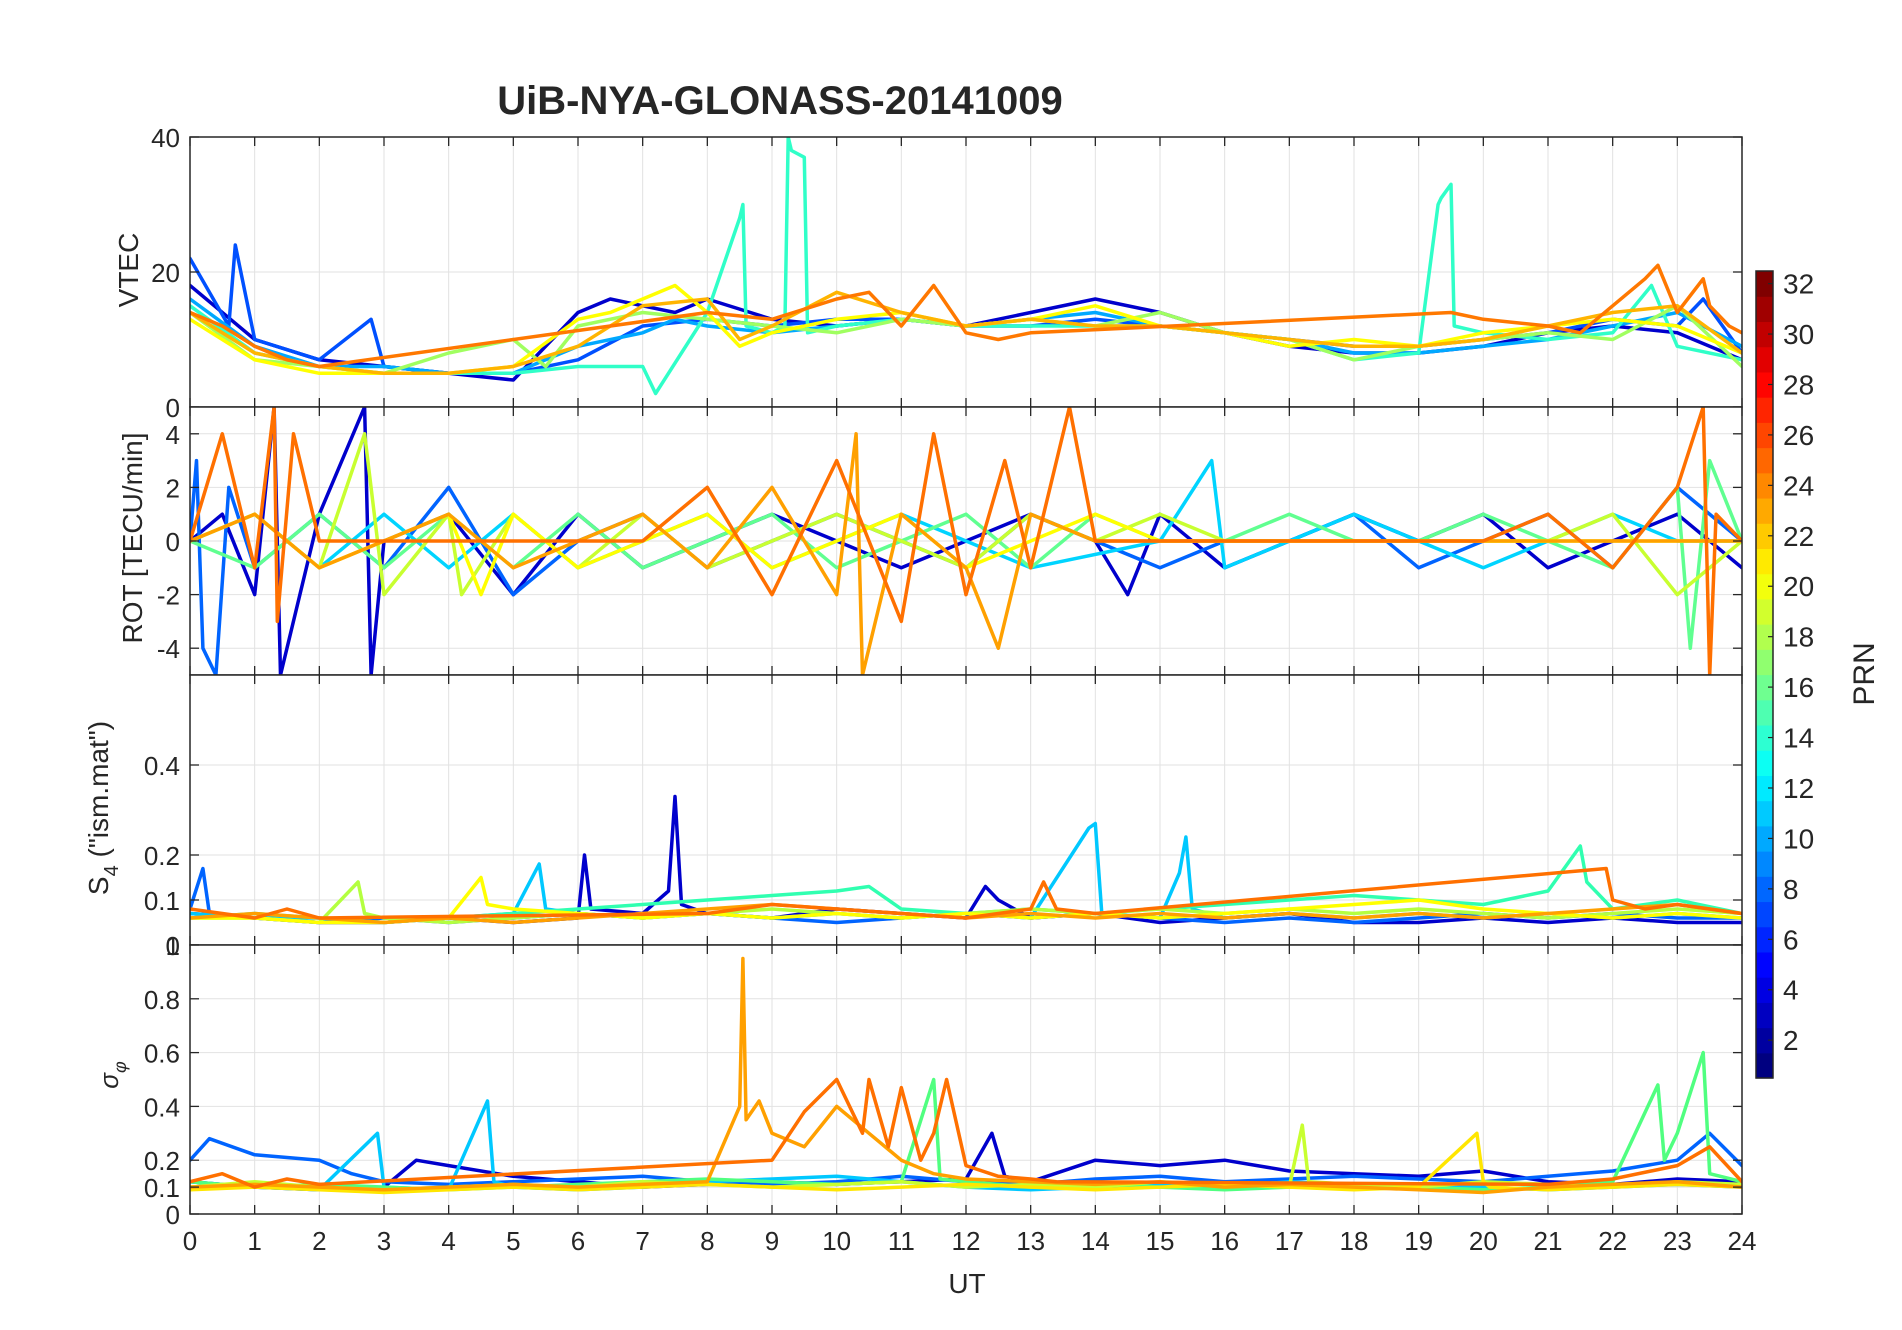  I want to click on x-tick-label: 11, so click(901, 1241).